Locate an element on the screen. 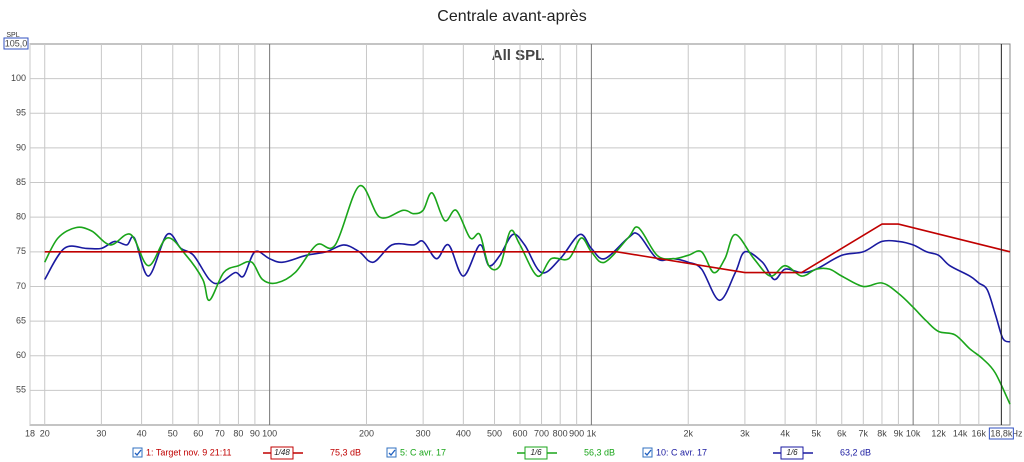 Image resolution: width=1024 pixels, height=462 pixels. x-tick-label: 60 is located at coordinates (198, 433).